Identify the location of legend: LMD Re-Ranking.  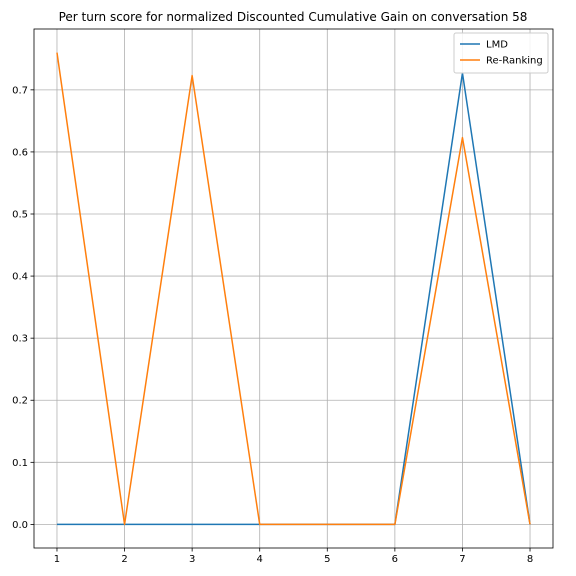
(501, 53).